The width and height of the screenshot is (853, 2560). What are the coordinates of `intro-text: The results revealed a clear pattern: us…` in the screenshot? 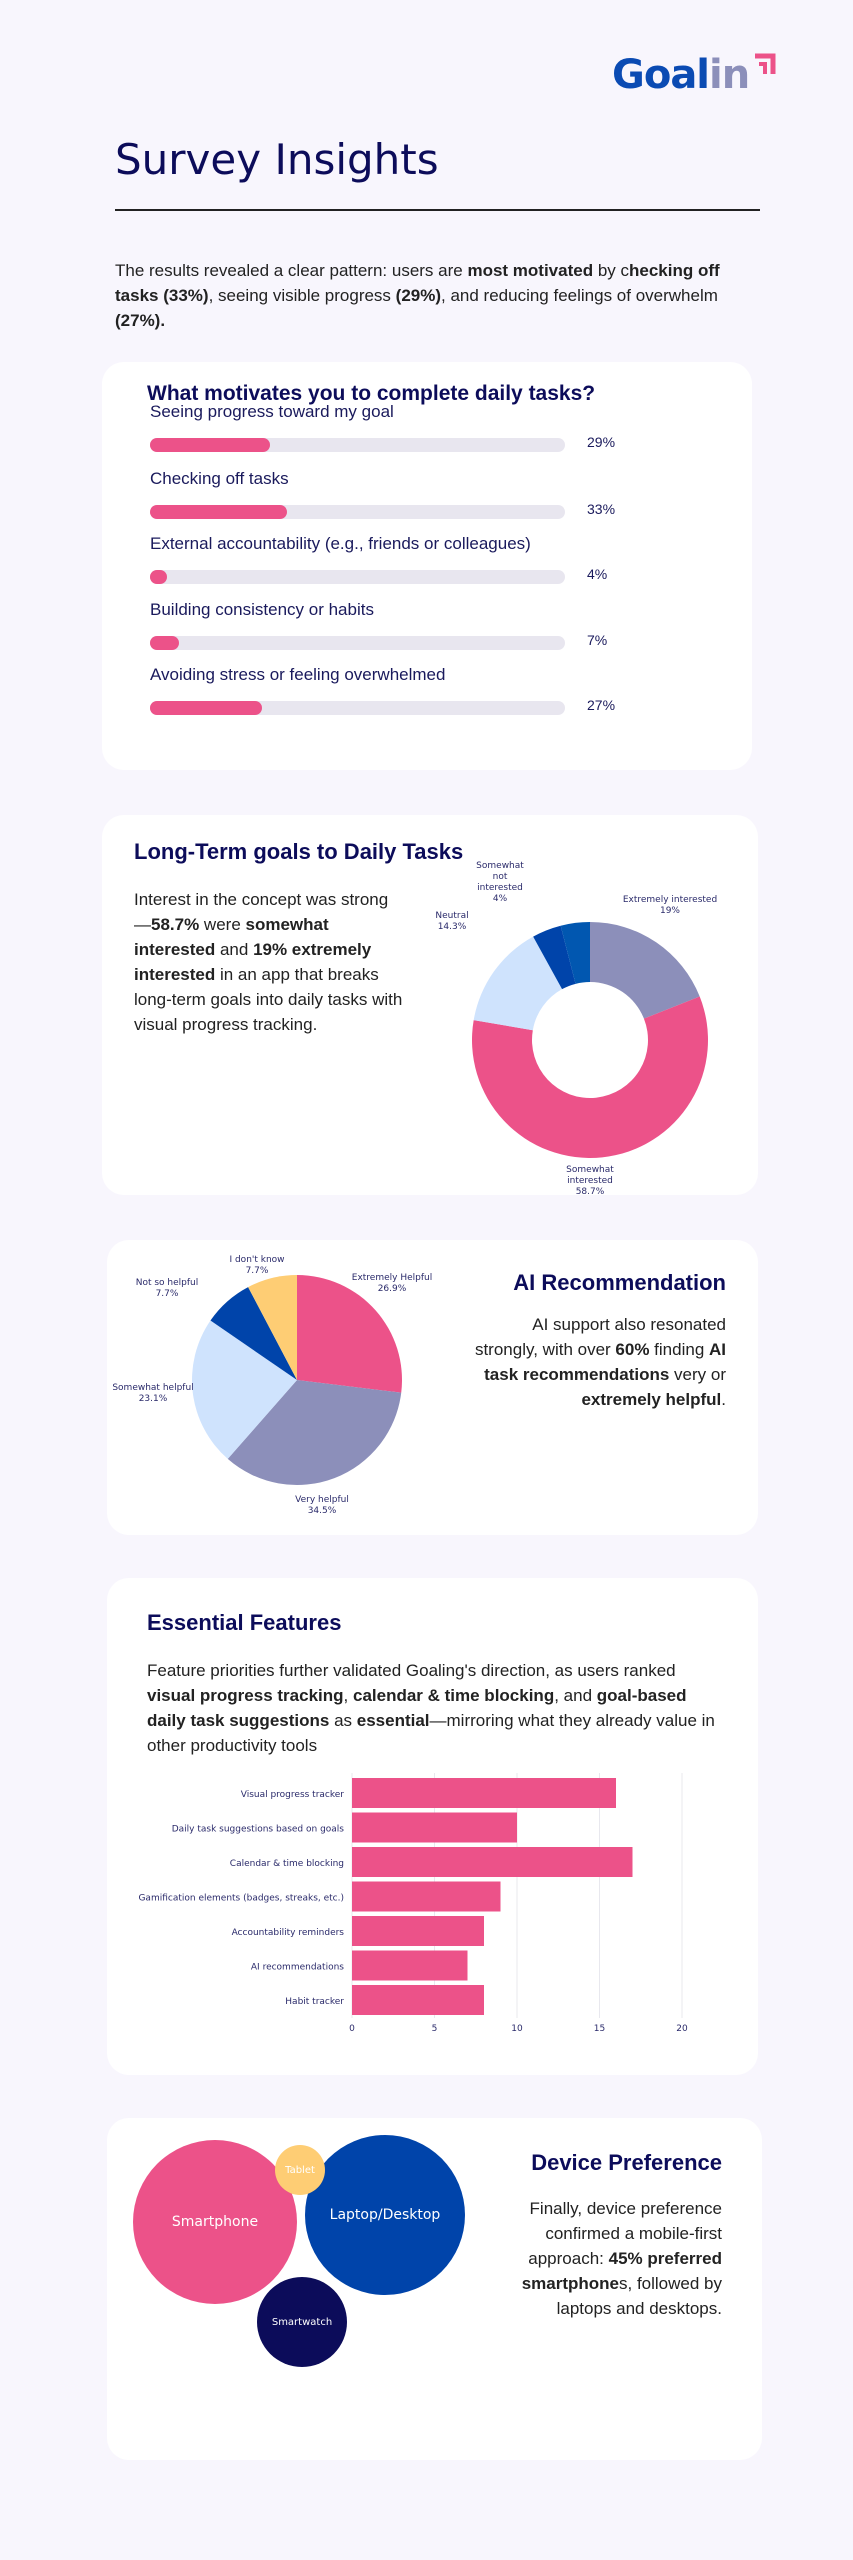 It's located at (417, 295).